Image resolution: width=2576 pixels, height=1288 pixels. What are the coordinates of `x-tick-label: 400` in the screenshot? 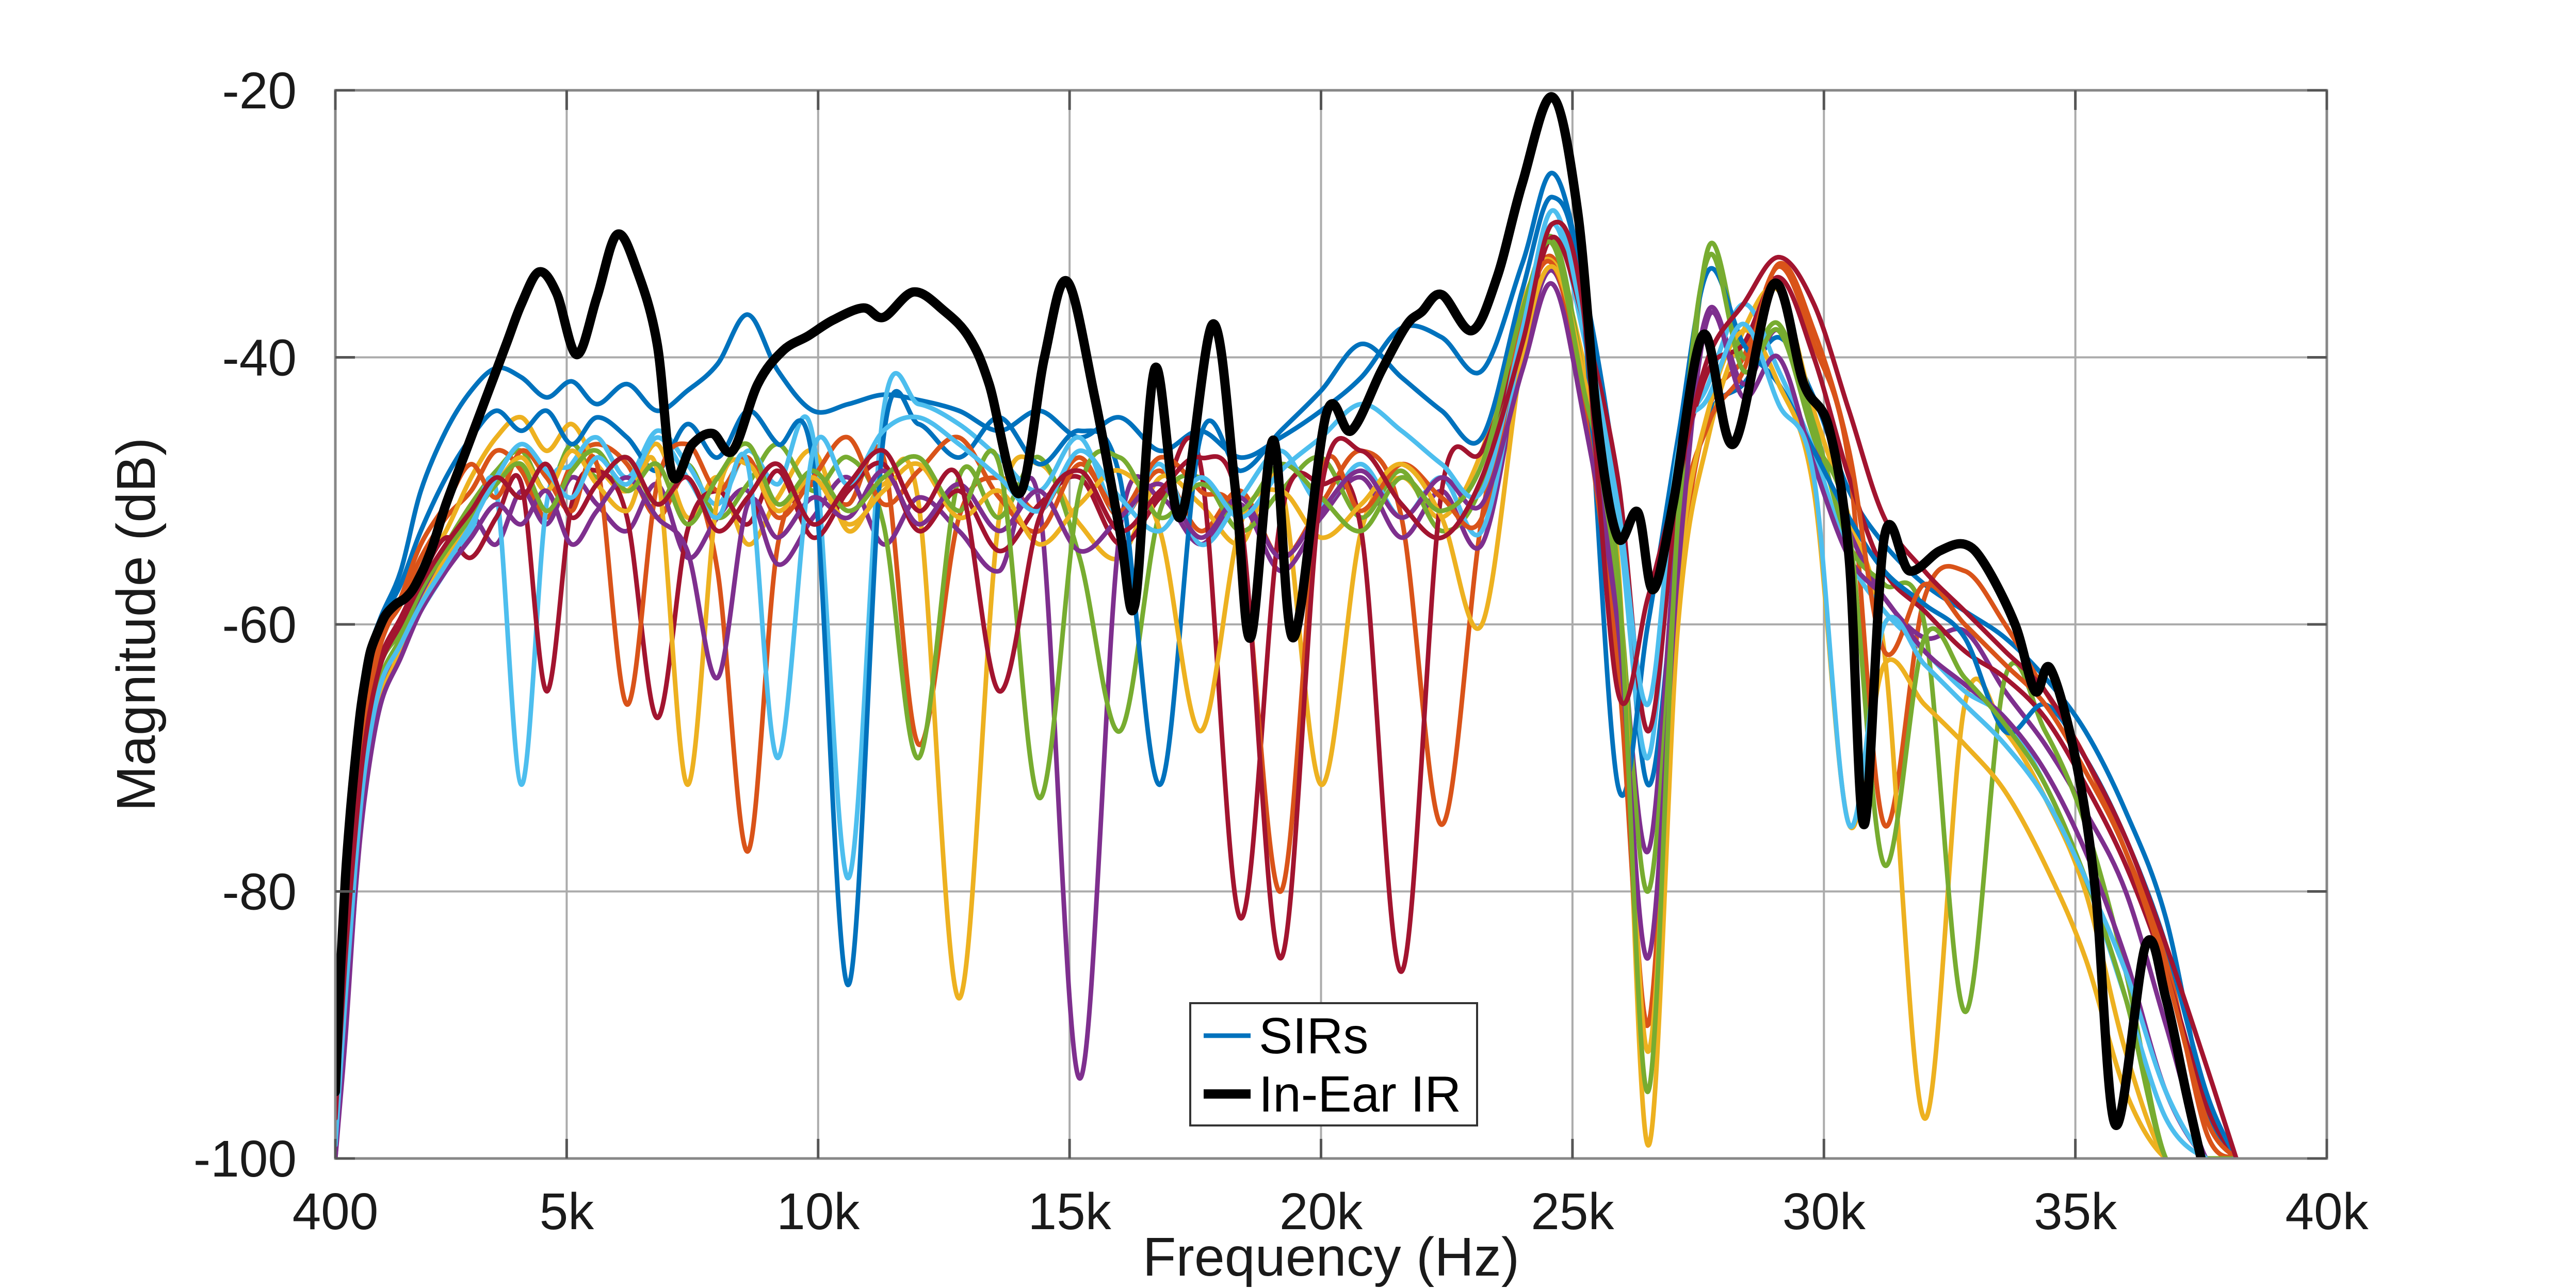 It's located at (336, 1212).